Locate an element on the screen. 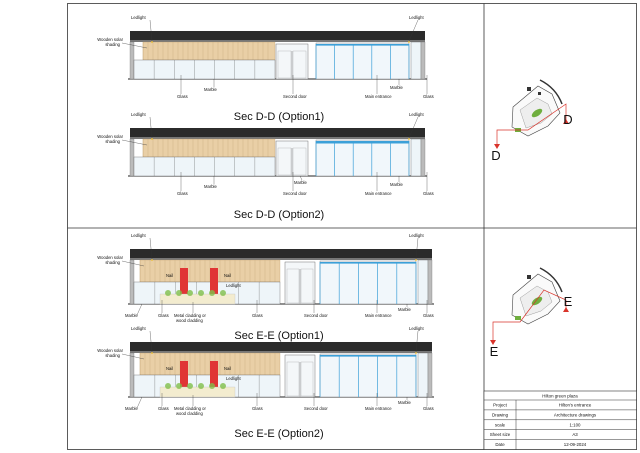  section-title: Sec D-D (Option1) is located at coordinates (279, 117).